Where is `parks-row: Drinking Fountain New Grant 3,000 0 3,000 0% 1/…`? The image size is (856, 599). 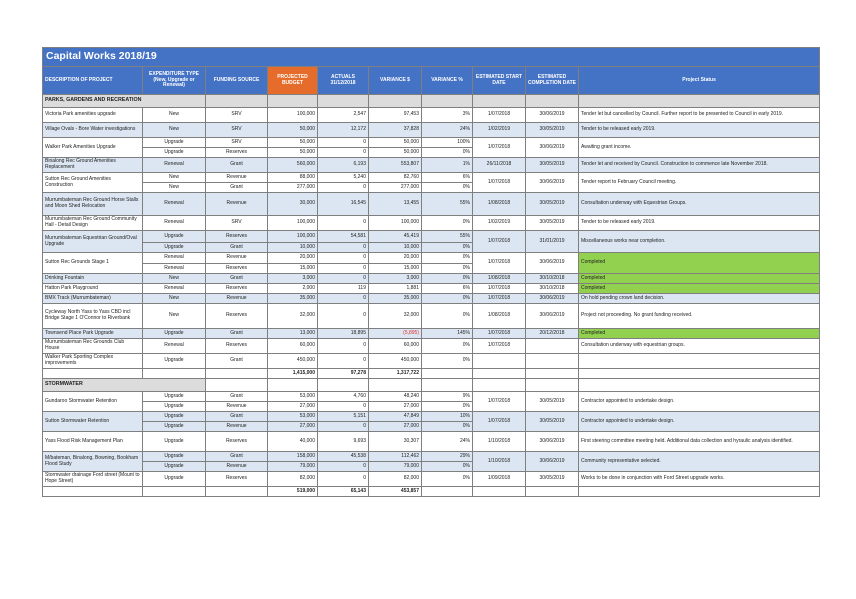
parks-row: Drinking Fountain New Grant 3,000 0 3,000 0% 1/… is located at coordinates (431, 278).